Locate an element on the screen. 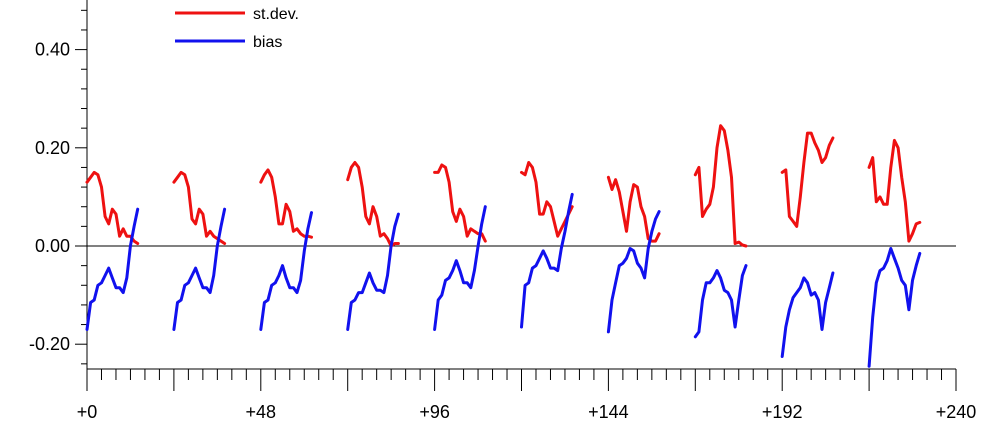 The height and width of the screenshot is (423, 982). legend-label-bias: bias is located at coordinates (267, 42).